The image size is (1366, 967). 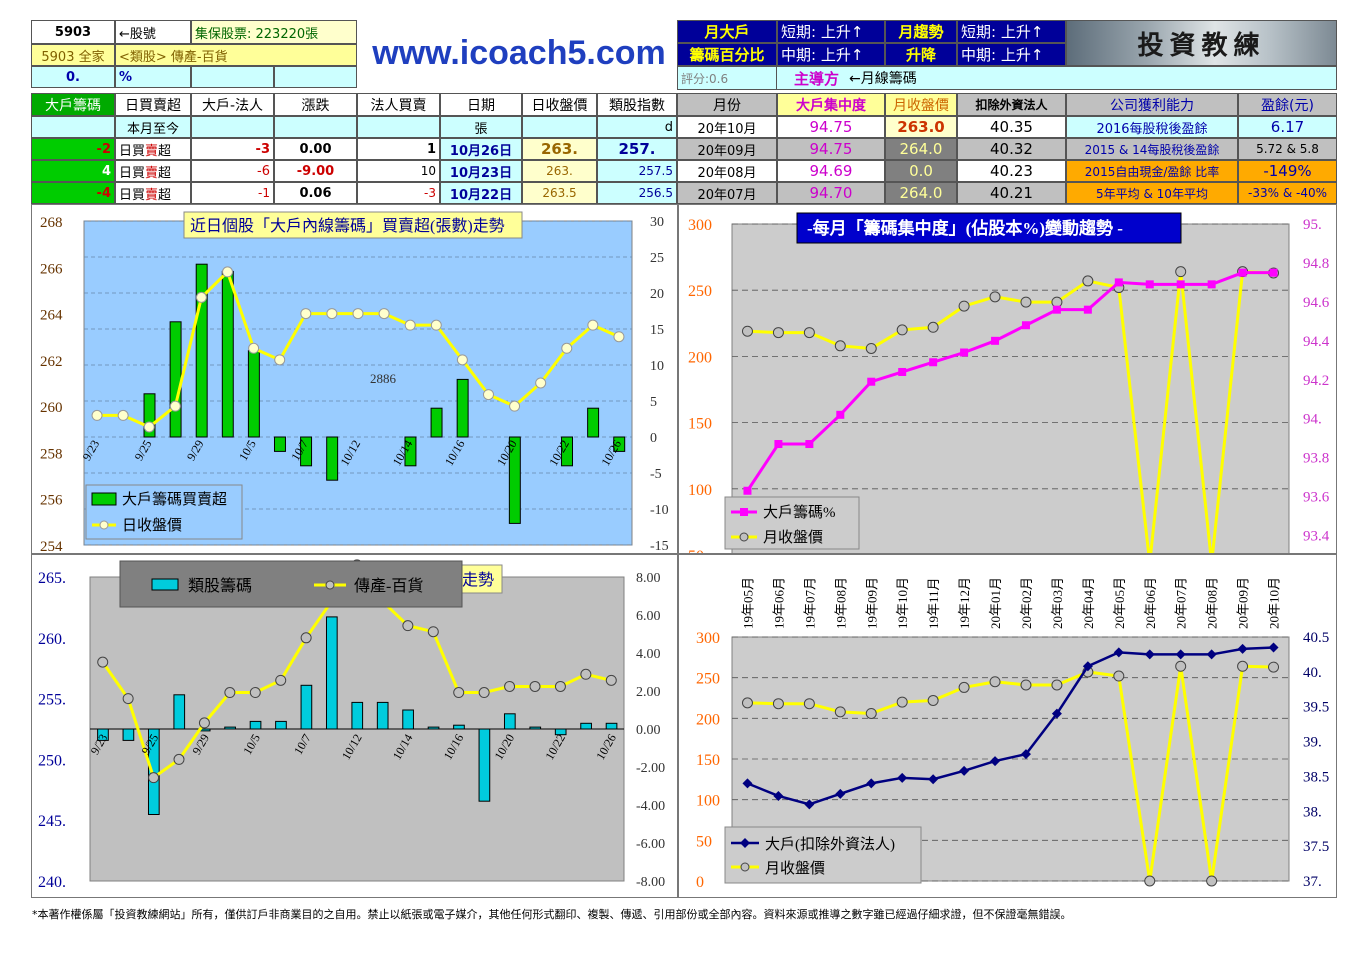 I want to click on ex-foreign-value: 40.21, so click(x=1011, y=193).